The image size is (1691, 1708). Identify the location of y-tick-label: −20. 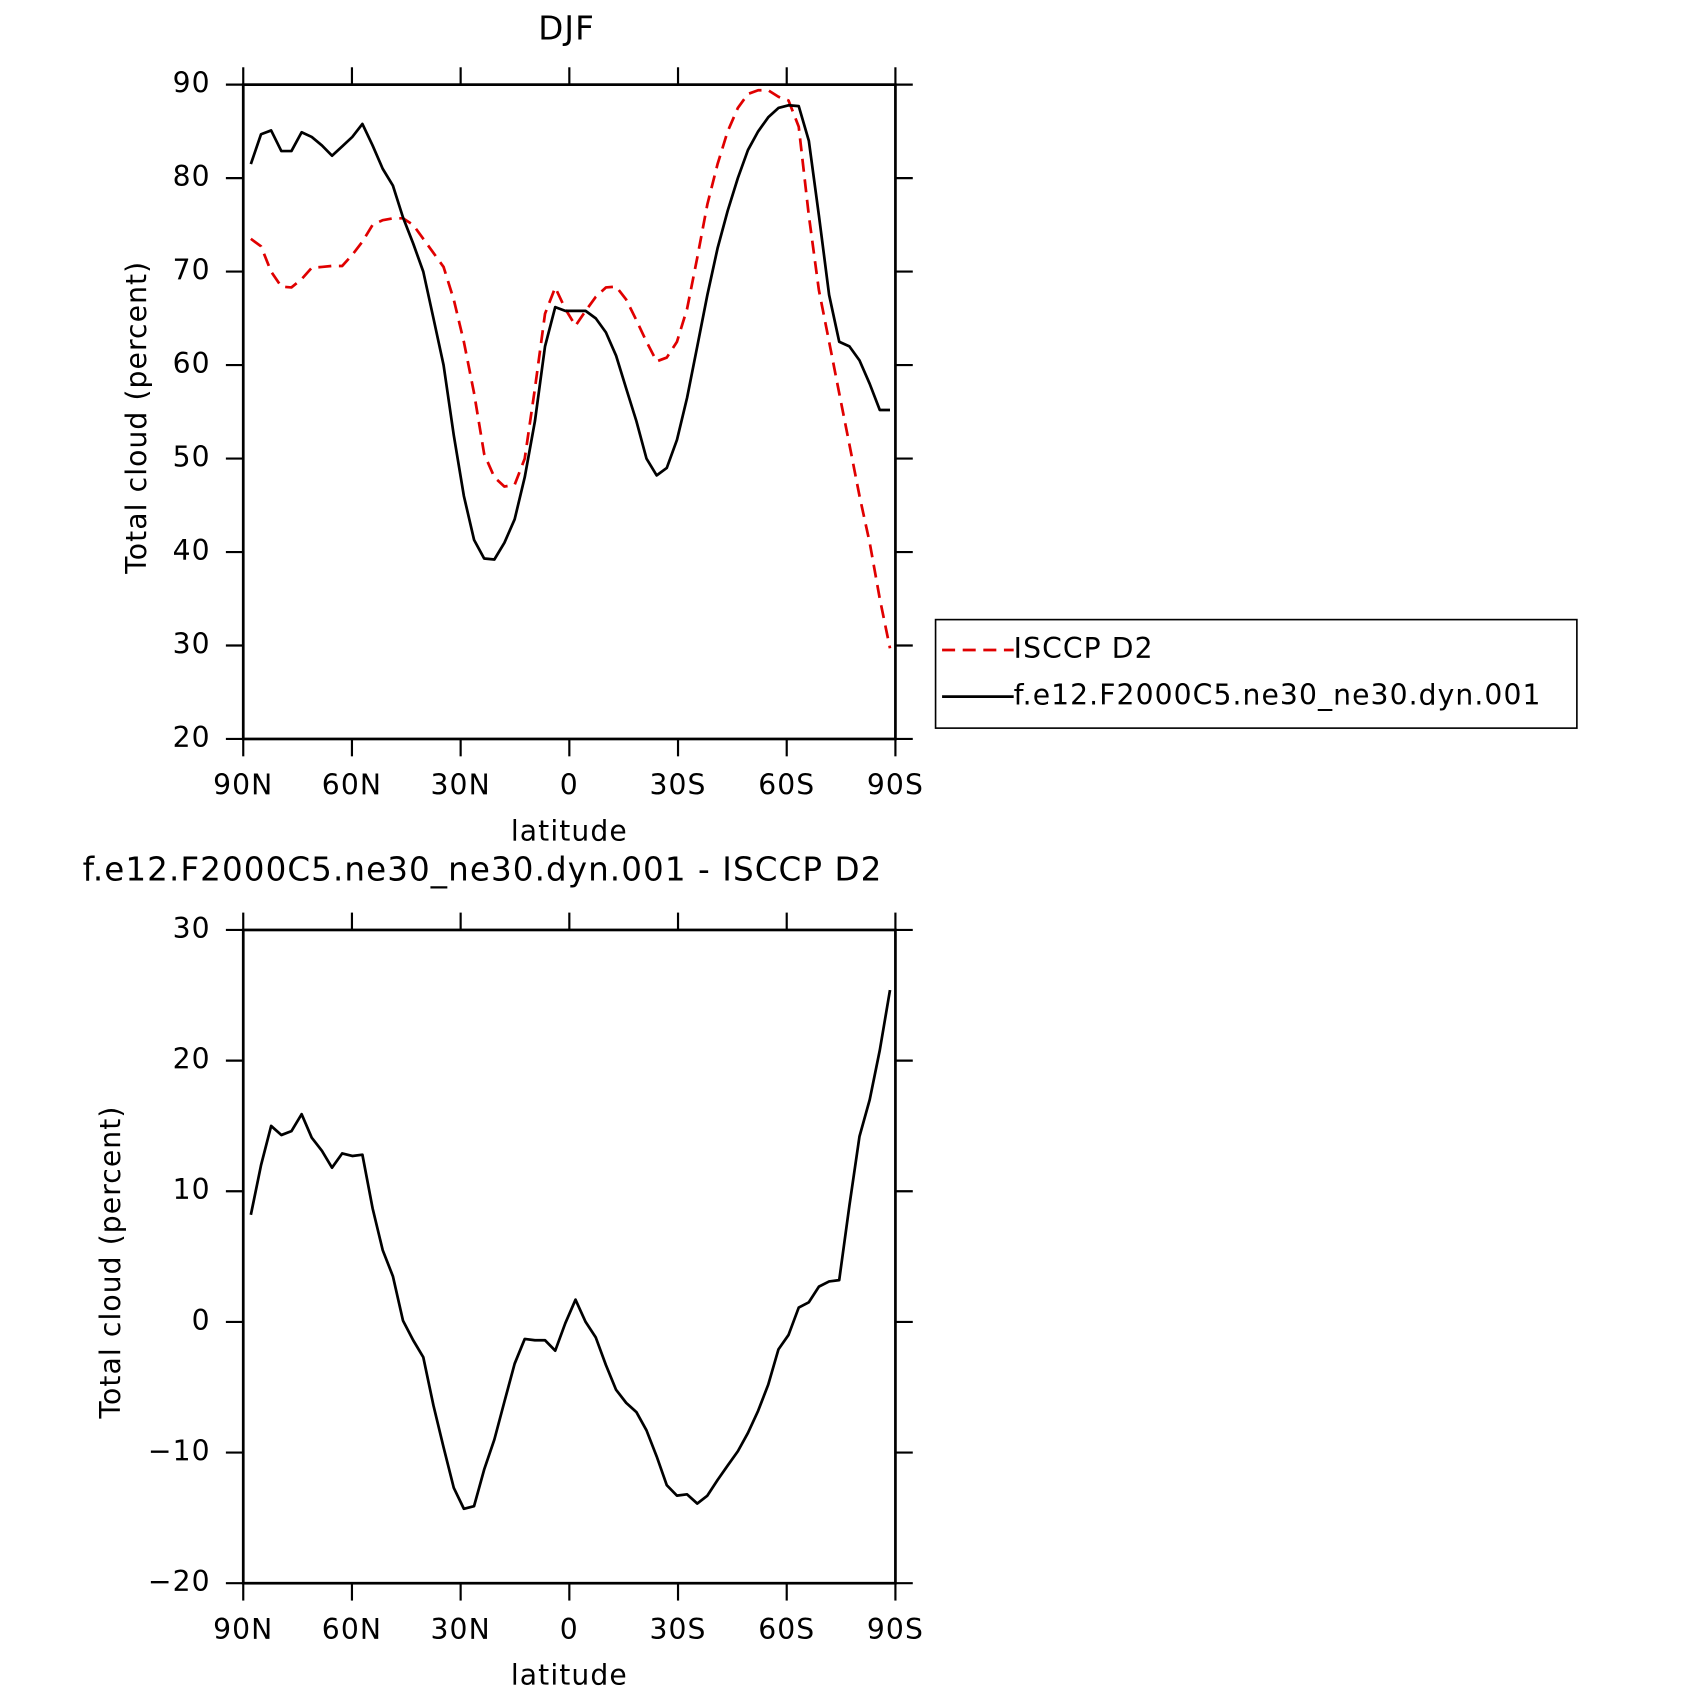
(179, 1581).